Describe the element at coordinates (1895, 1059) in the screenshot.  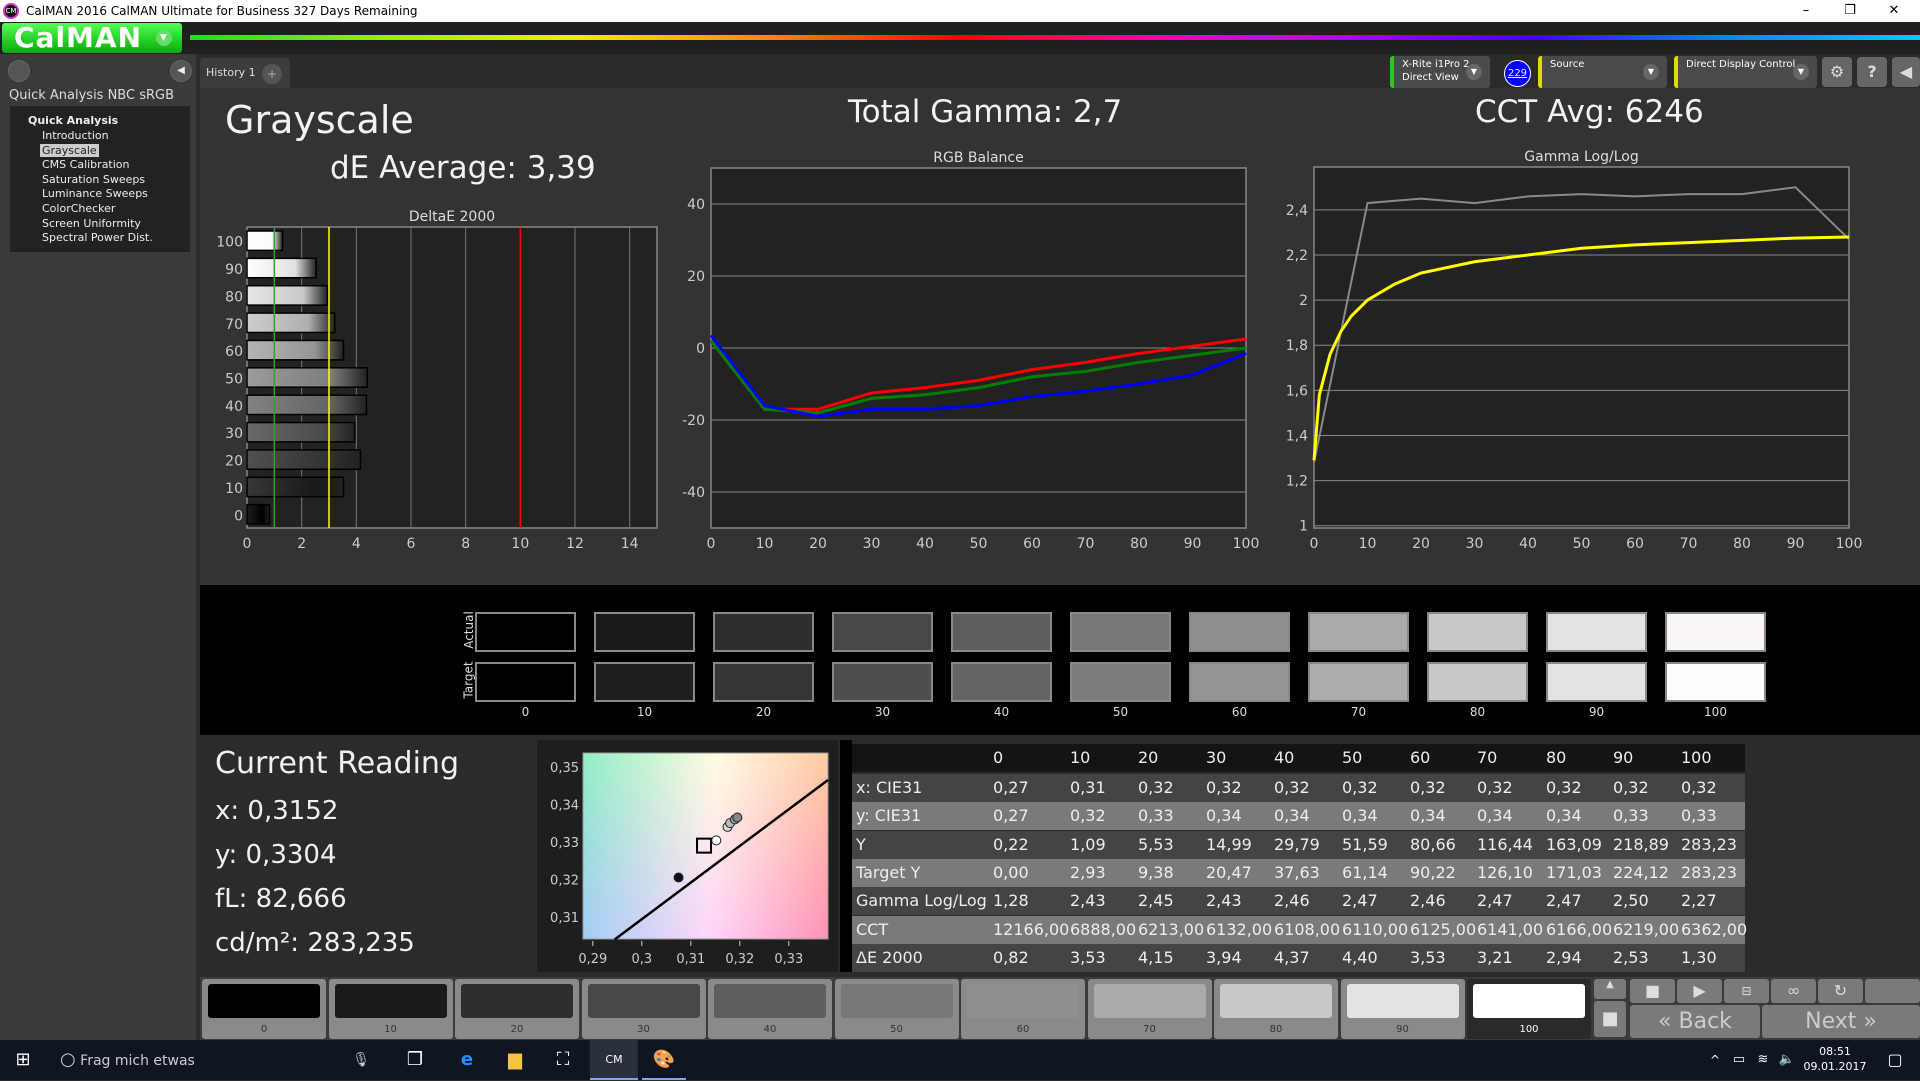
I see `notification-icon: ▢` at that location.